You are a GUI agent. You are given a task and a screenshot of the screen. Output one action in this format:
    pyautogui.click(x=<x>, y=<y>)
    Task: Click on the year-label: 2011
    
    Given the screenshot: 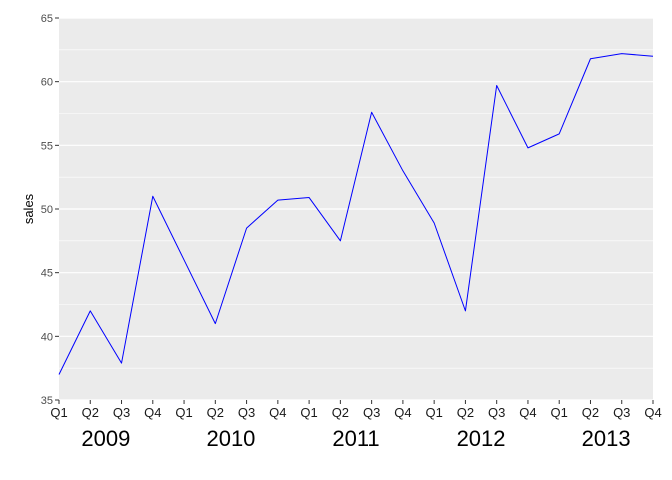 What is the action you would take?
    pyautogui.click(x=355, y=438)
    